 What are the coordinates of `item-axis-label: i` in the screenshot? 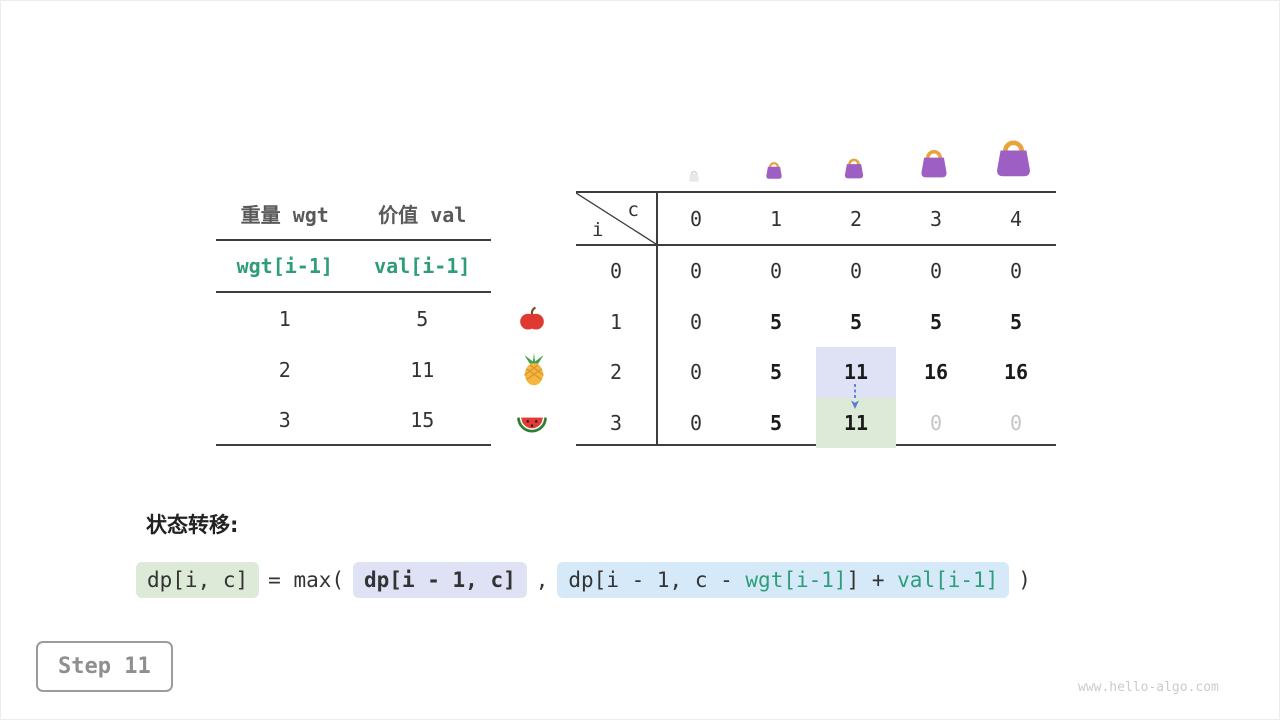 It's located at (598, 230).